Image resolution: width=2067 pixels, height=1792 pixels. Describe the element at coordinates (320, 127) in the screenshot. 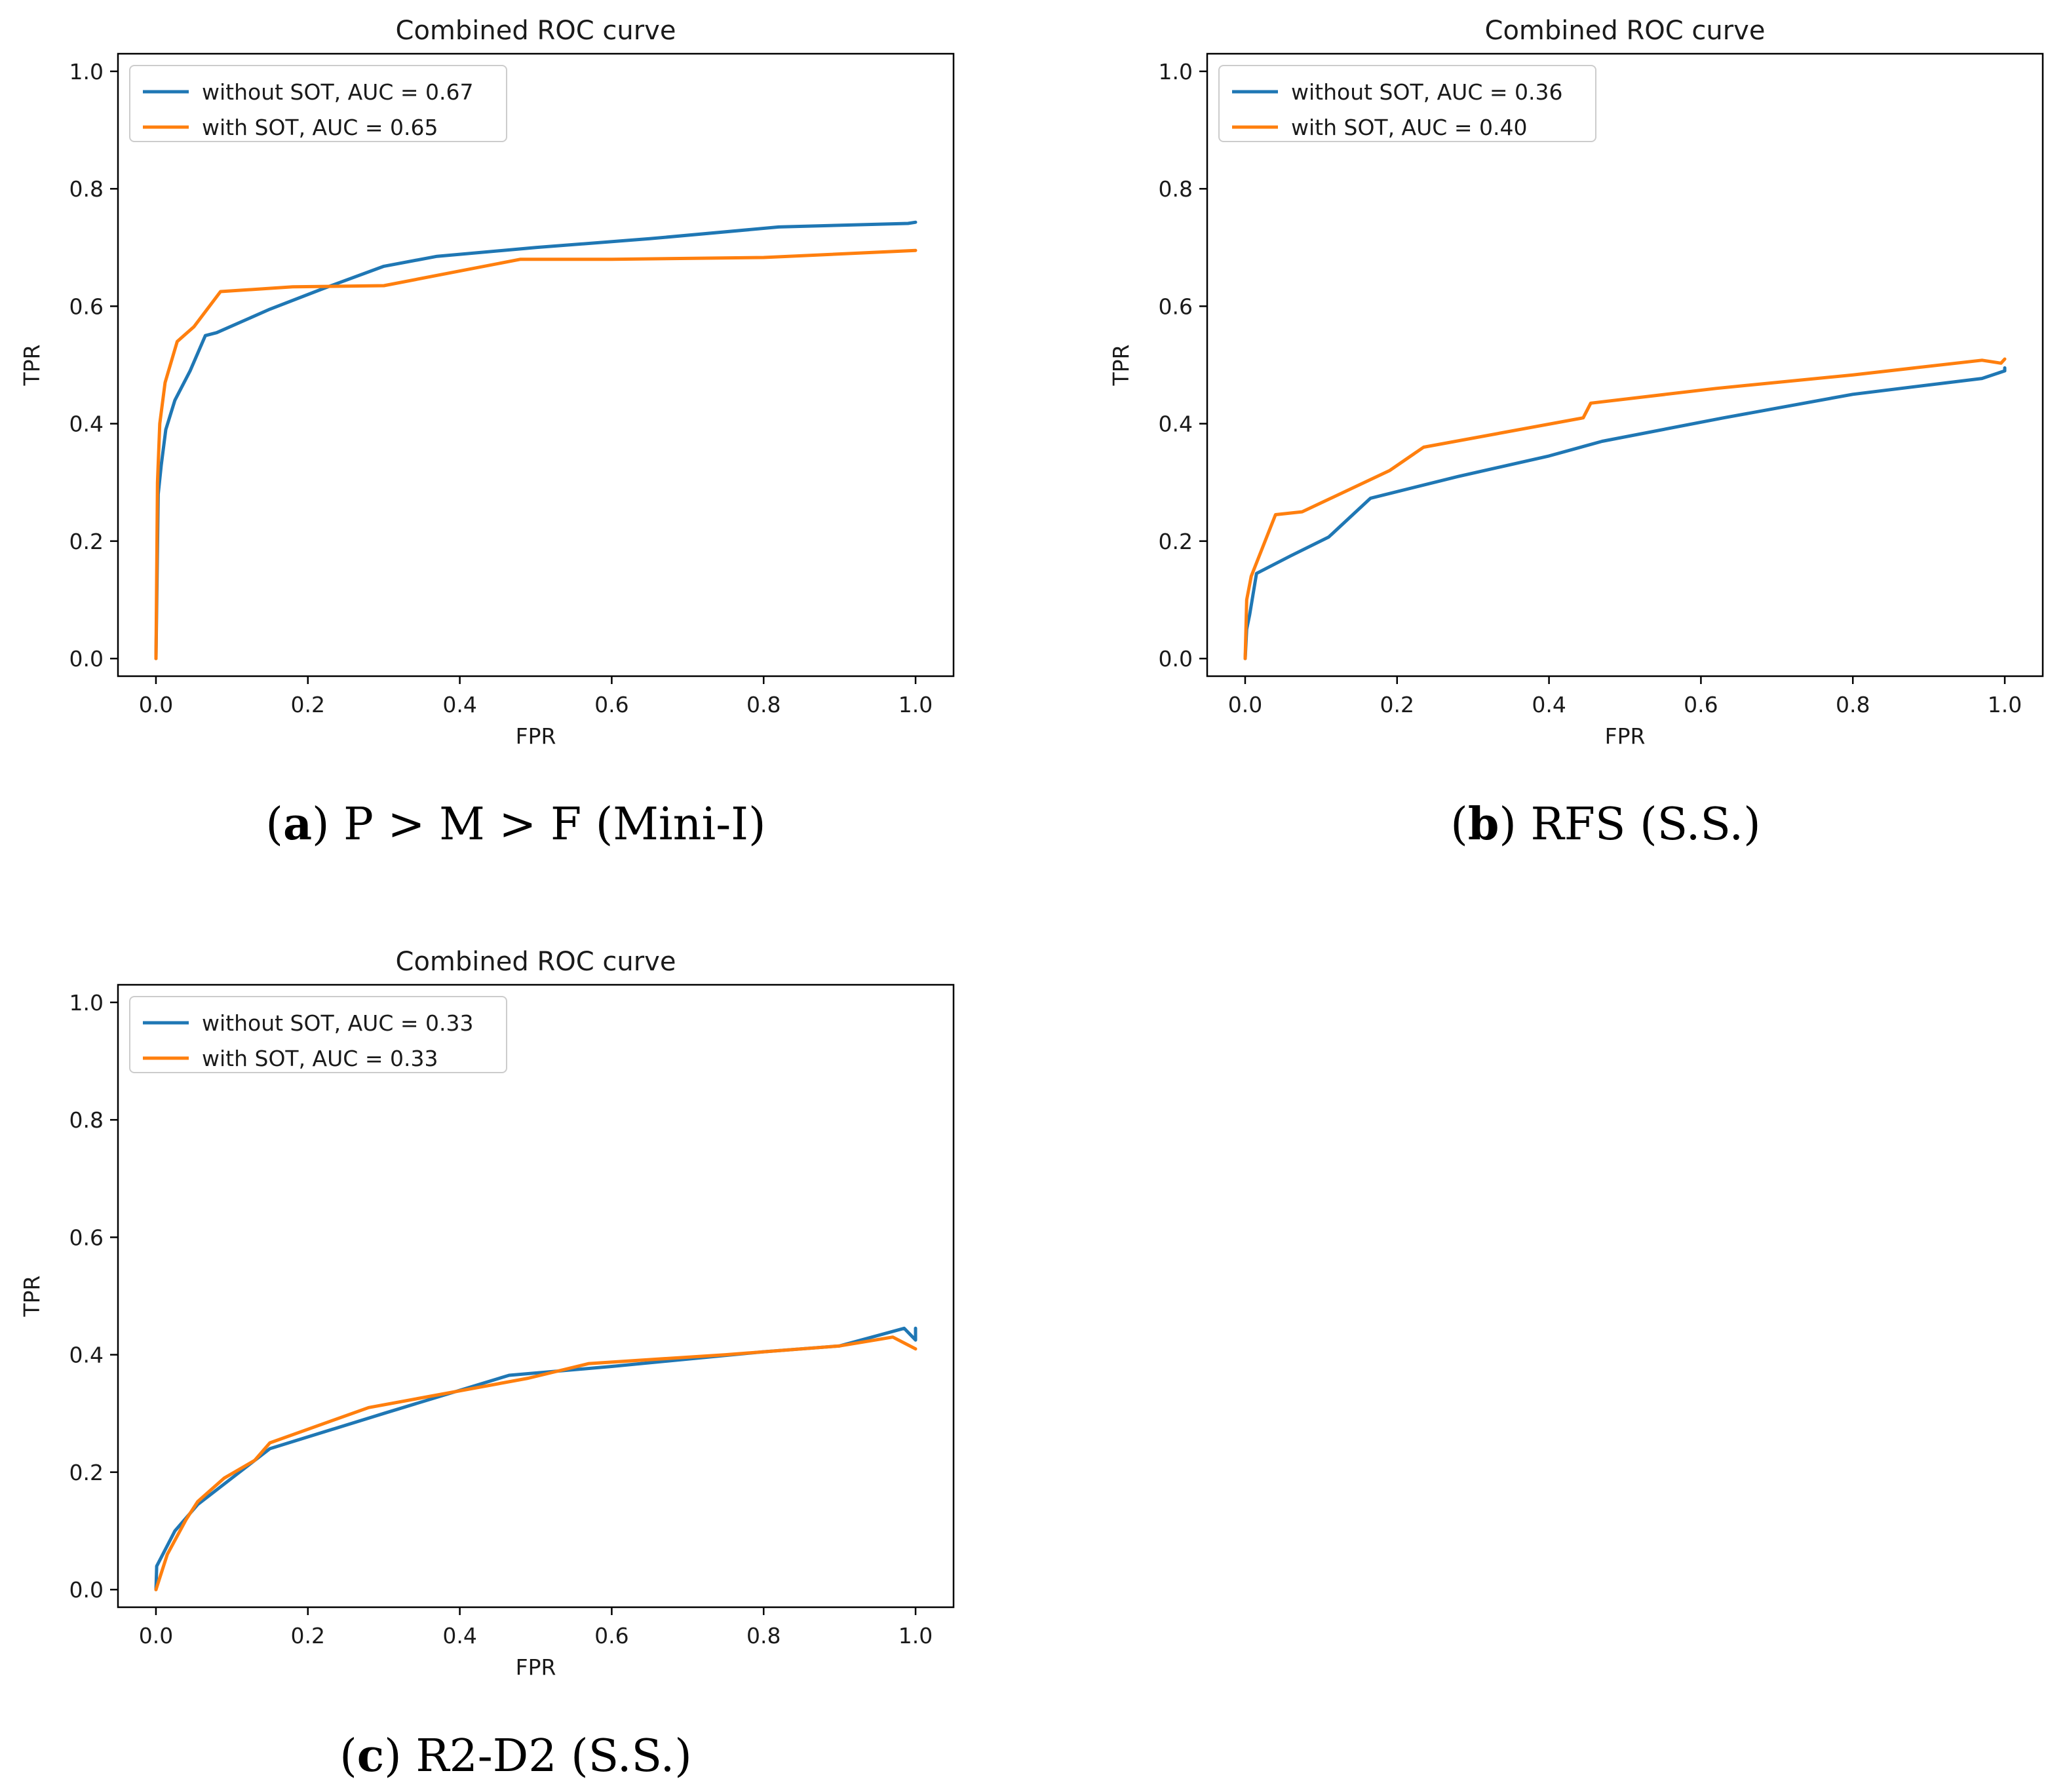

I see `legend-label-with-sot: with SOT, AUC = 0.65` at that location.